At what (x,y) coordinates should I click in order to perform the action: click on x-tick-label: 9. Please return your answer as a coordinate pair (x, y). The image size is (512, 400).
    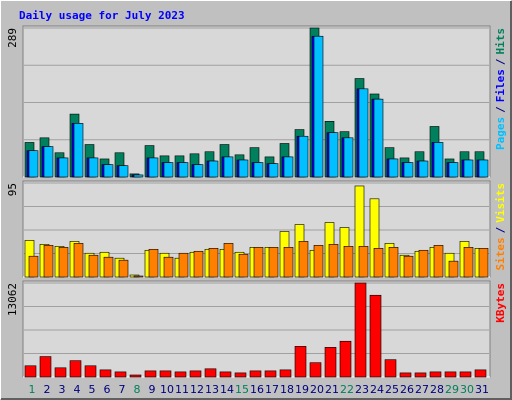
    Looking at the image, I should click on (152, 389).